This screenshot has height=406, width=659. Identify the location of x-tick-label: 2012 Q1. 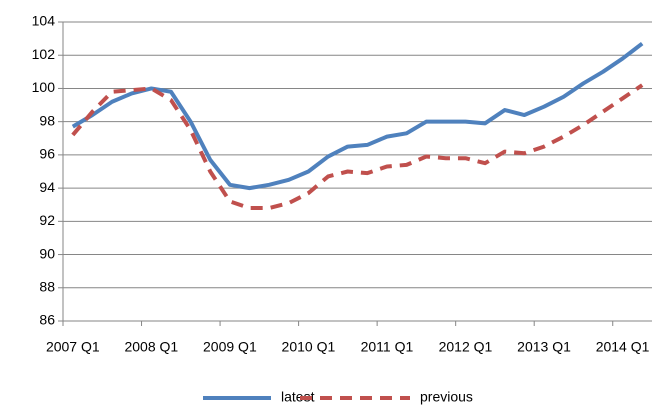
(466, 347).